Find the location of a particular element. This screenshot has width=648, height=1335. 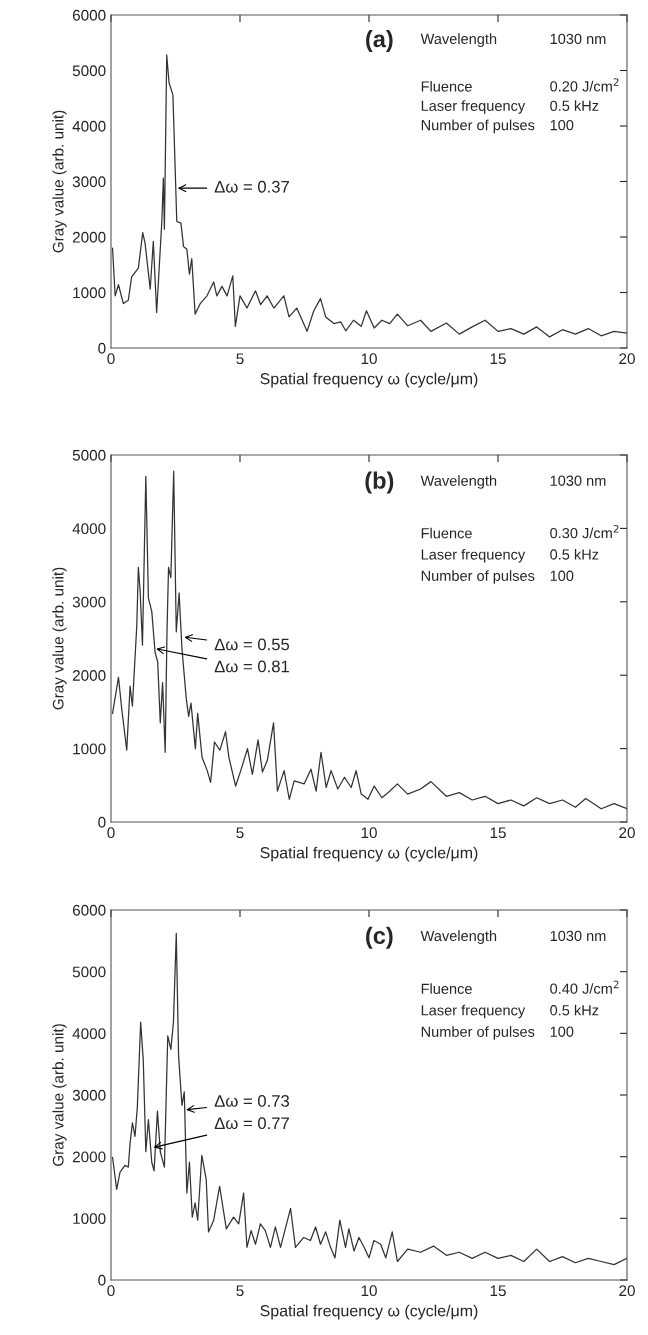

text: (b) is located at coordinates (379, 482).